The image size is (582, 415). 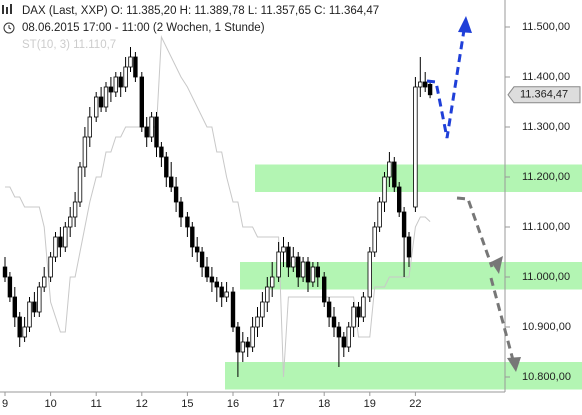 I want to click on y-tick-label: 10.900,00, so click(x=546, y=327).